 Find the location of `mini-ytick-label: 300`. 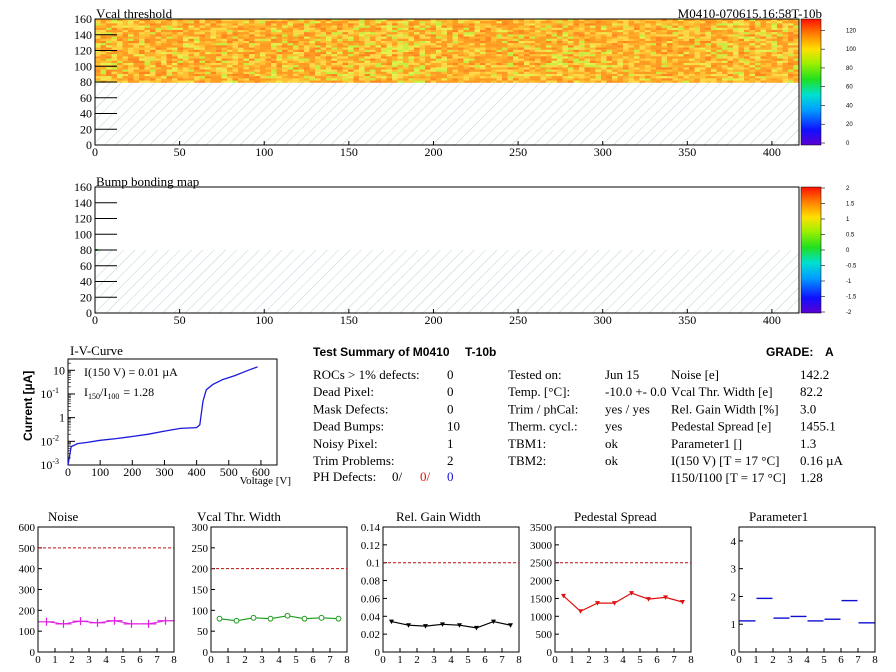

mini-ytick-label: 300 is located at coordinates (200, 528).